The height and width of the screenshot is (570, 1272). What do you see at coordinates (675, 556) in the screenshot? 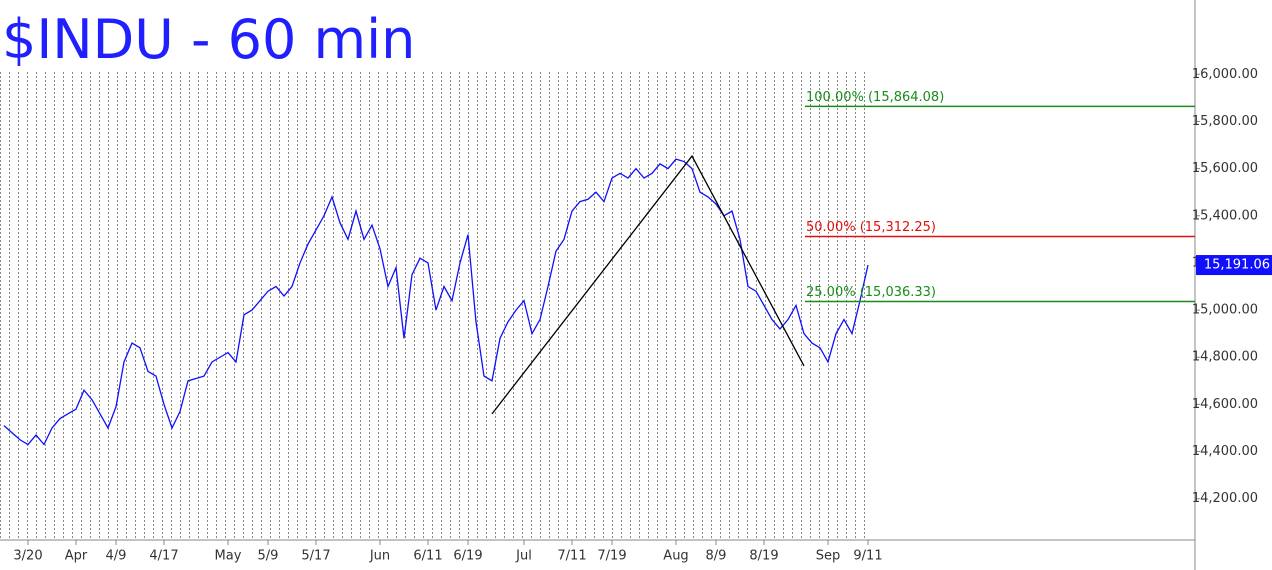
I see `x-tick-label: Aug` at bounding box center [675, 556].